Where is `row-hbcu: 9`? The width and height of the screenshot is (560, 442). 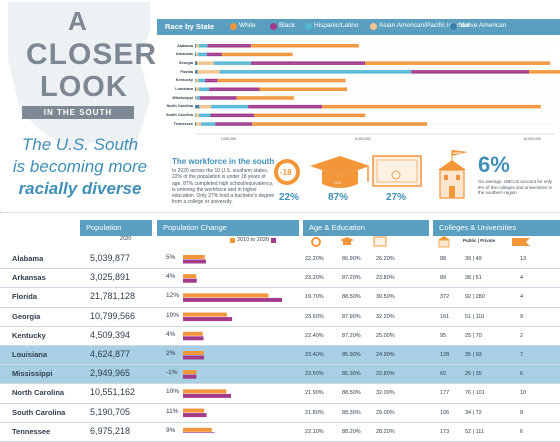 row-hbcu: 9 is located at coordinates (522, 316).